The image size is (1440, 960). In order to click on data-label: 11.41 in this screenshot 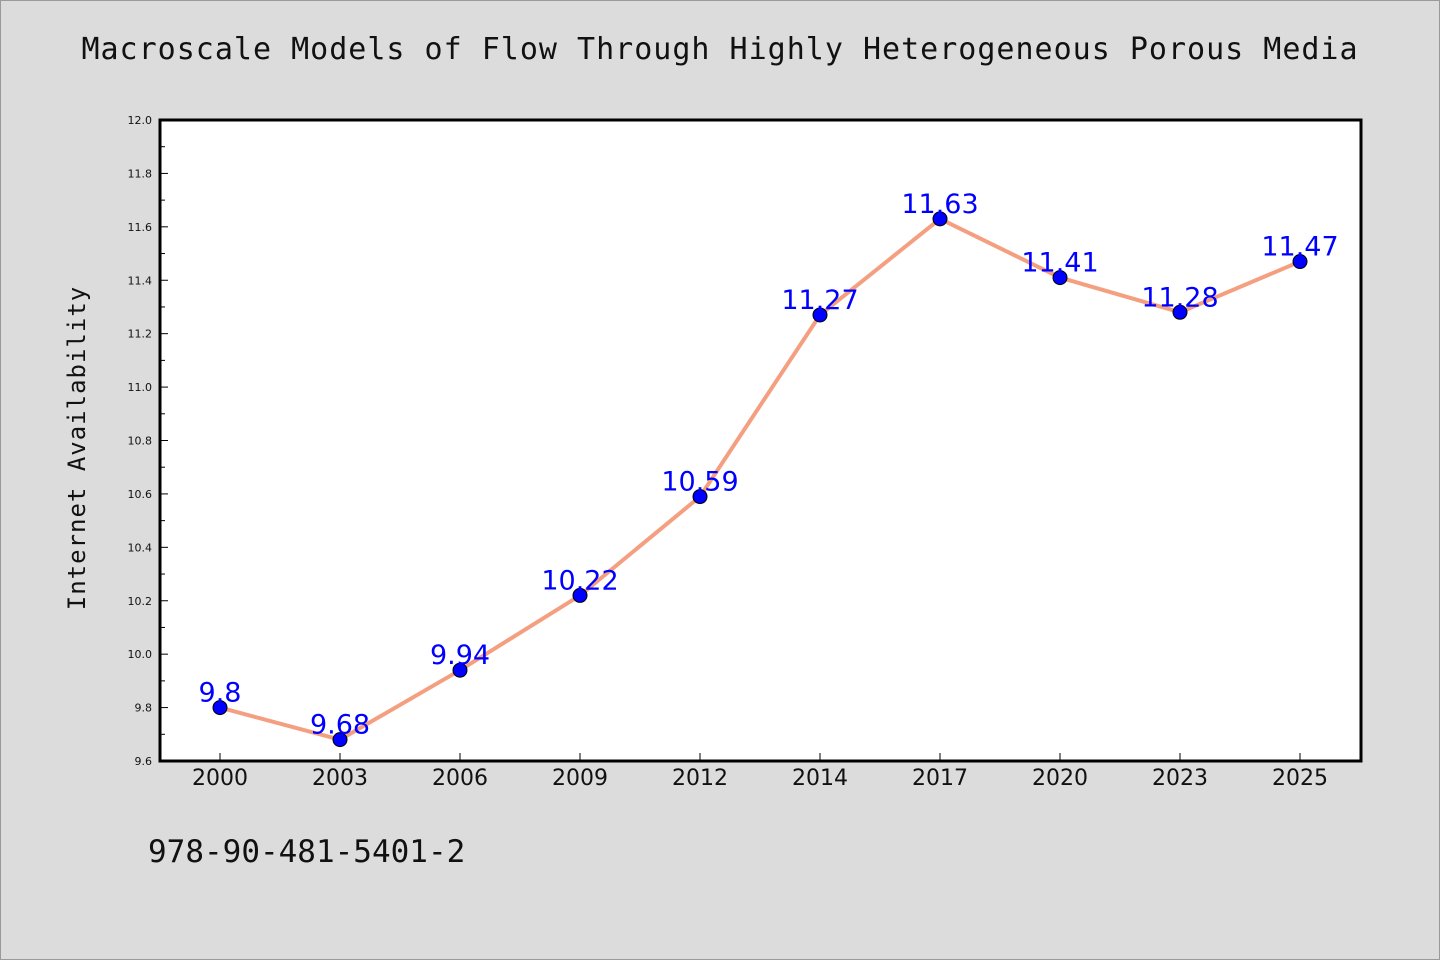, I will do `click(1059, 263)`.